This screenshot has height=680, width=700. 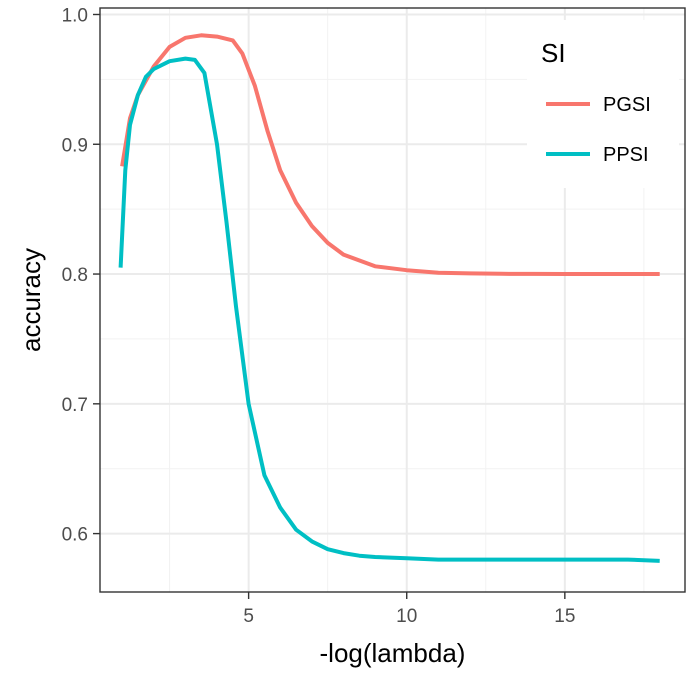 I want to click on y-tick-label: 1.0, so click(x=75, y=15).